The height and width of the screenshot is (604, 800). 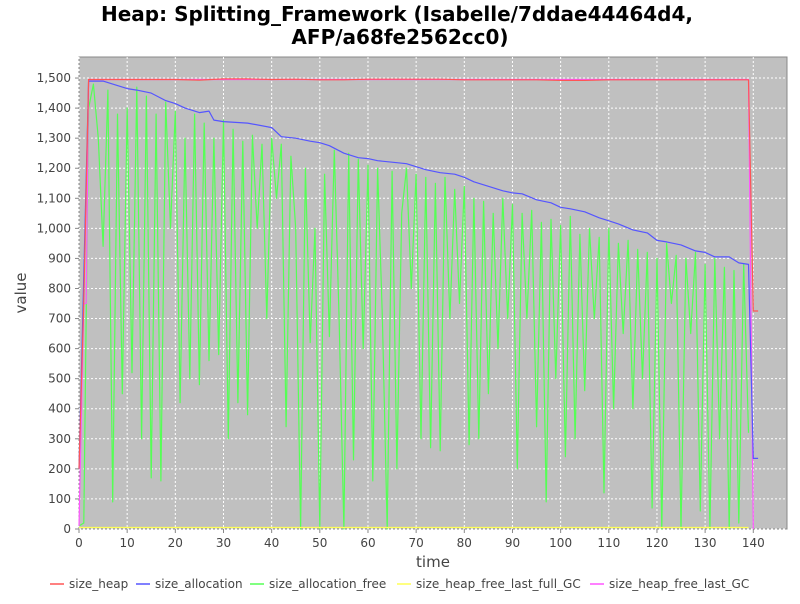 I want to click on x-tick-label: 100, so click(x=560, y=543).